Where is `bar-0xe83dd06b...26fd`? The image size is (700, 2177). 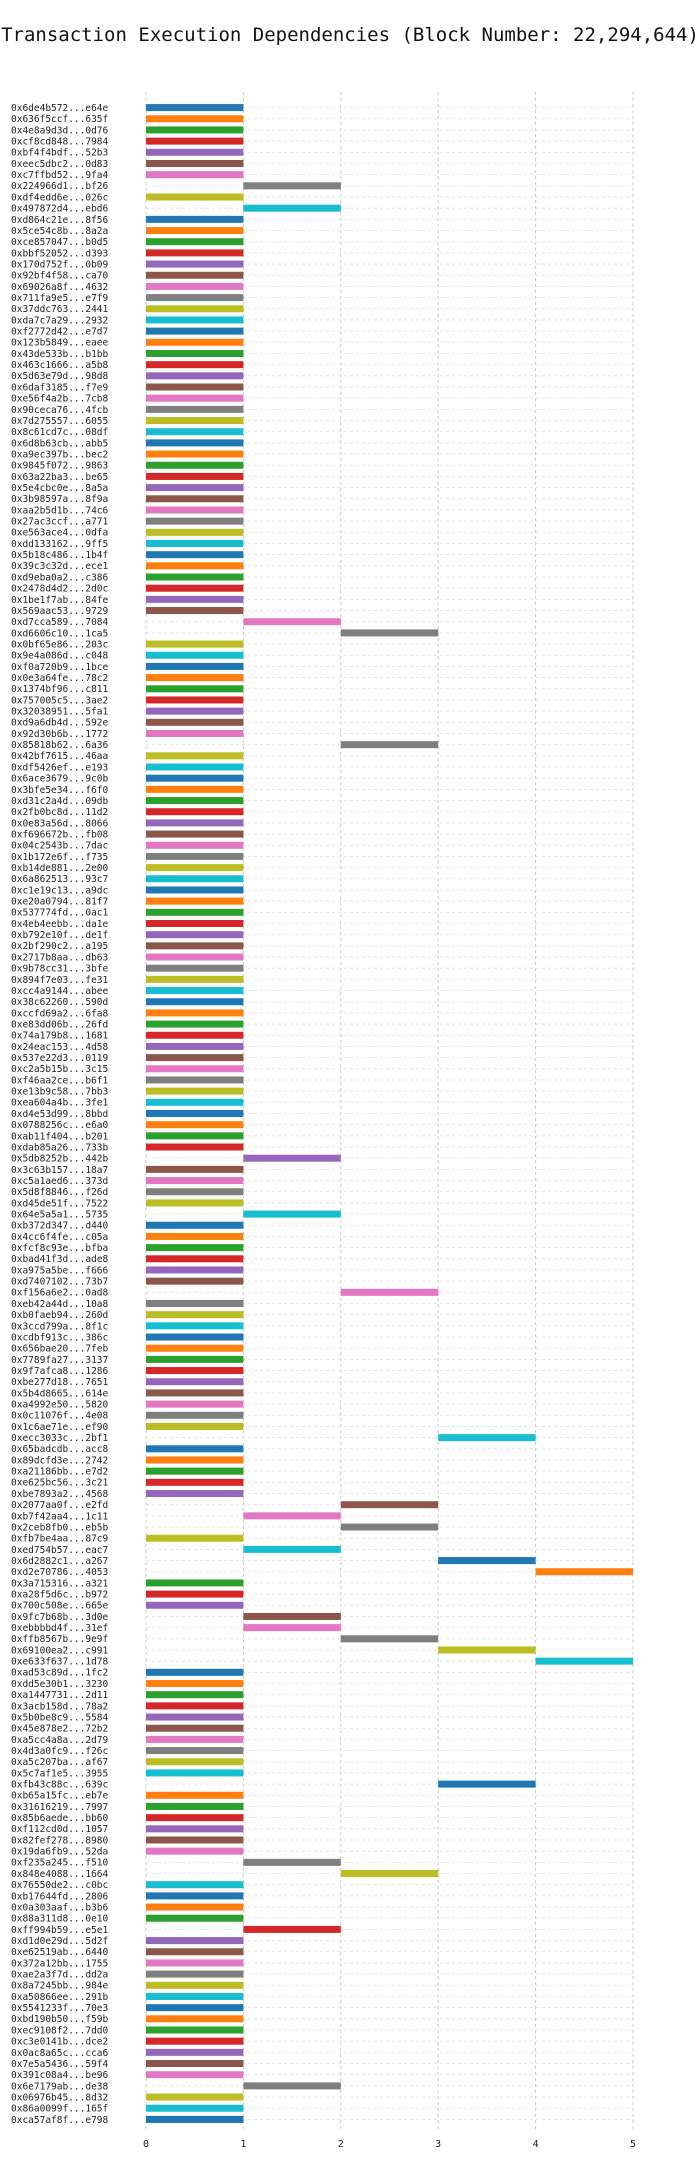
bar-0xe83dd06b...26fd is located at coordinates (195, 1024).